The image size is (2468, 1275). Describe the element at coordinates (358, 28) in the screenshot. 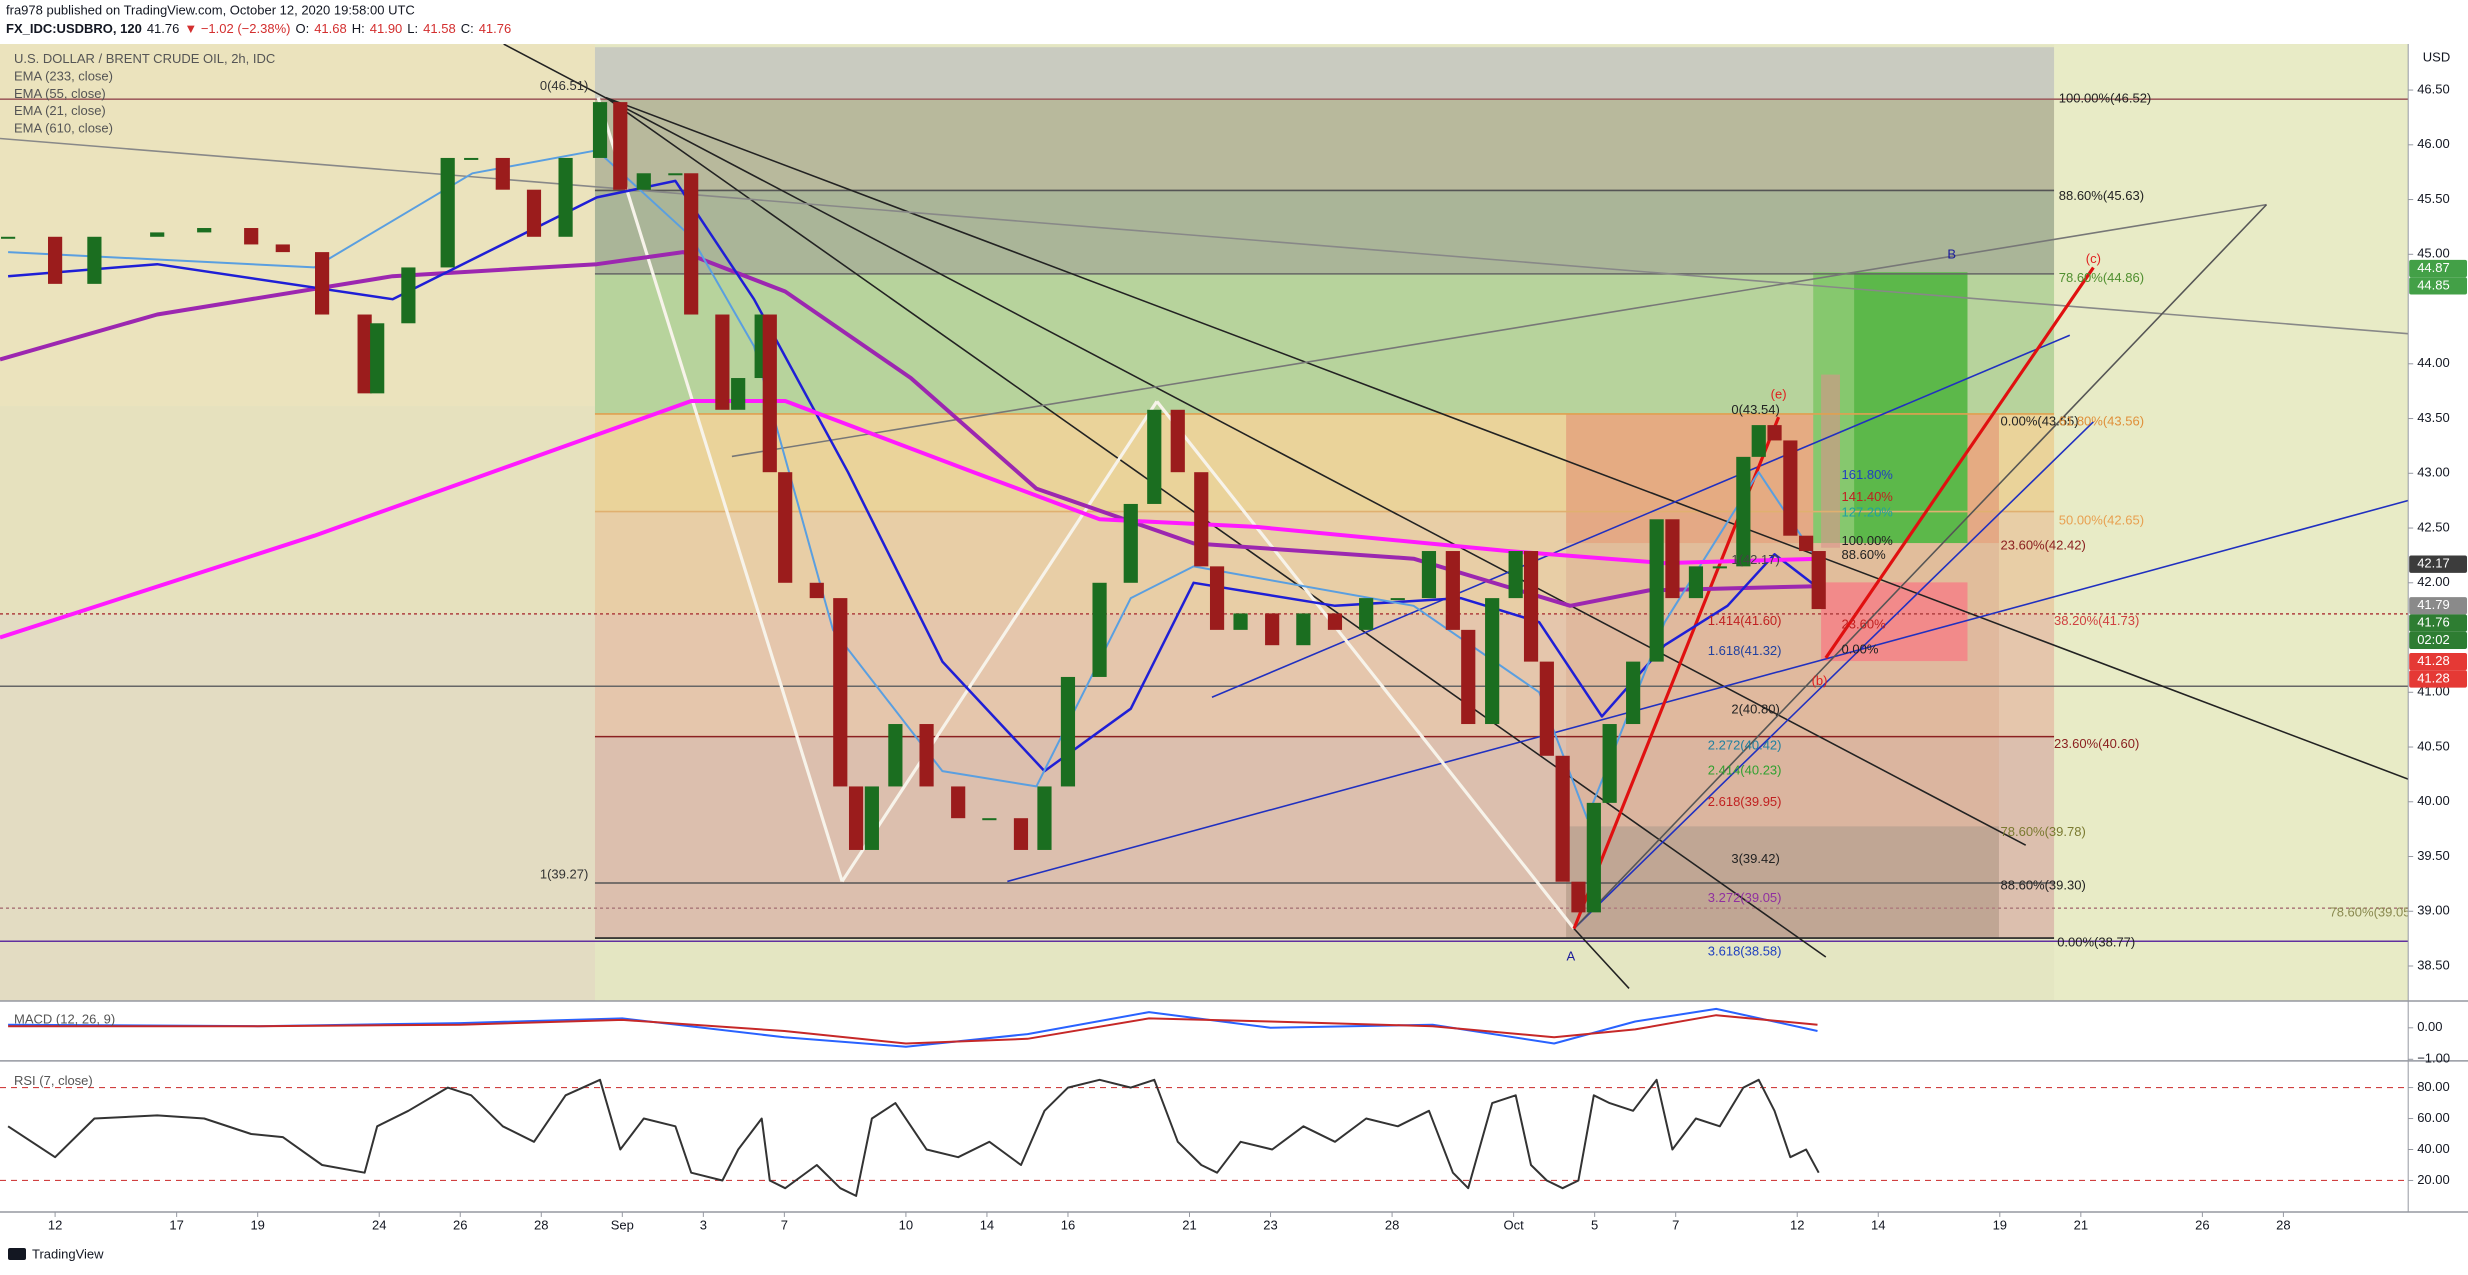

I see `header-part: H:` at that location.